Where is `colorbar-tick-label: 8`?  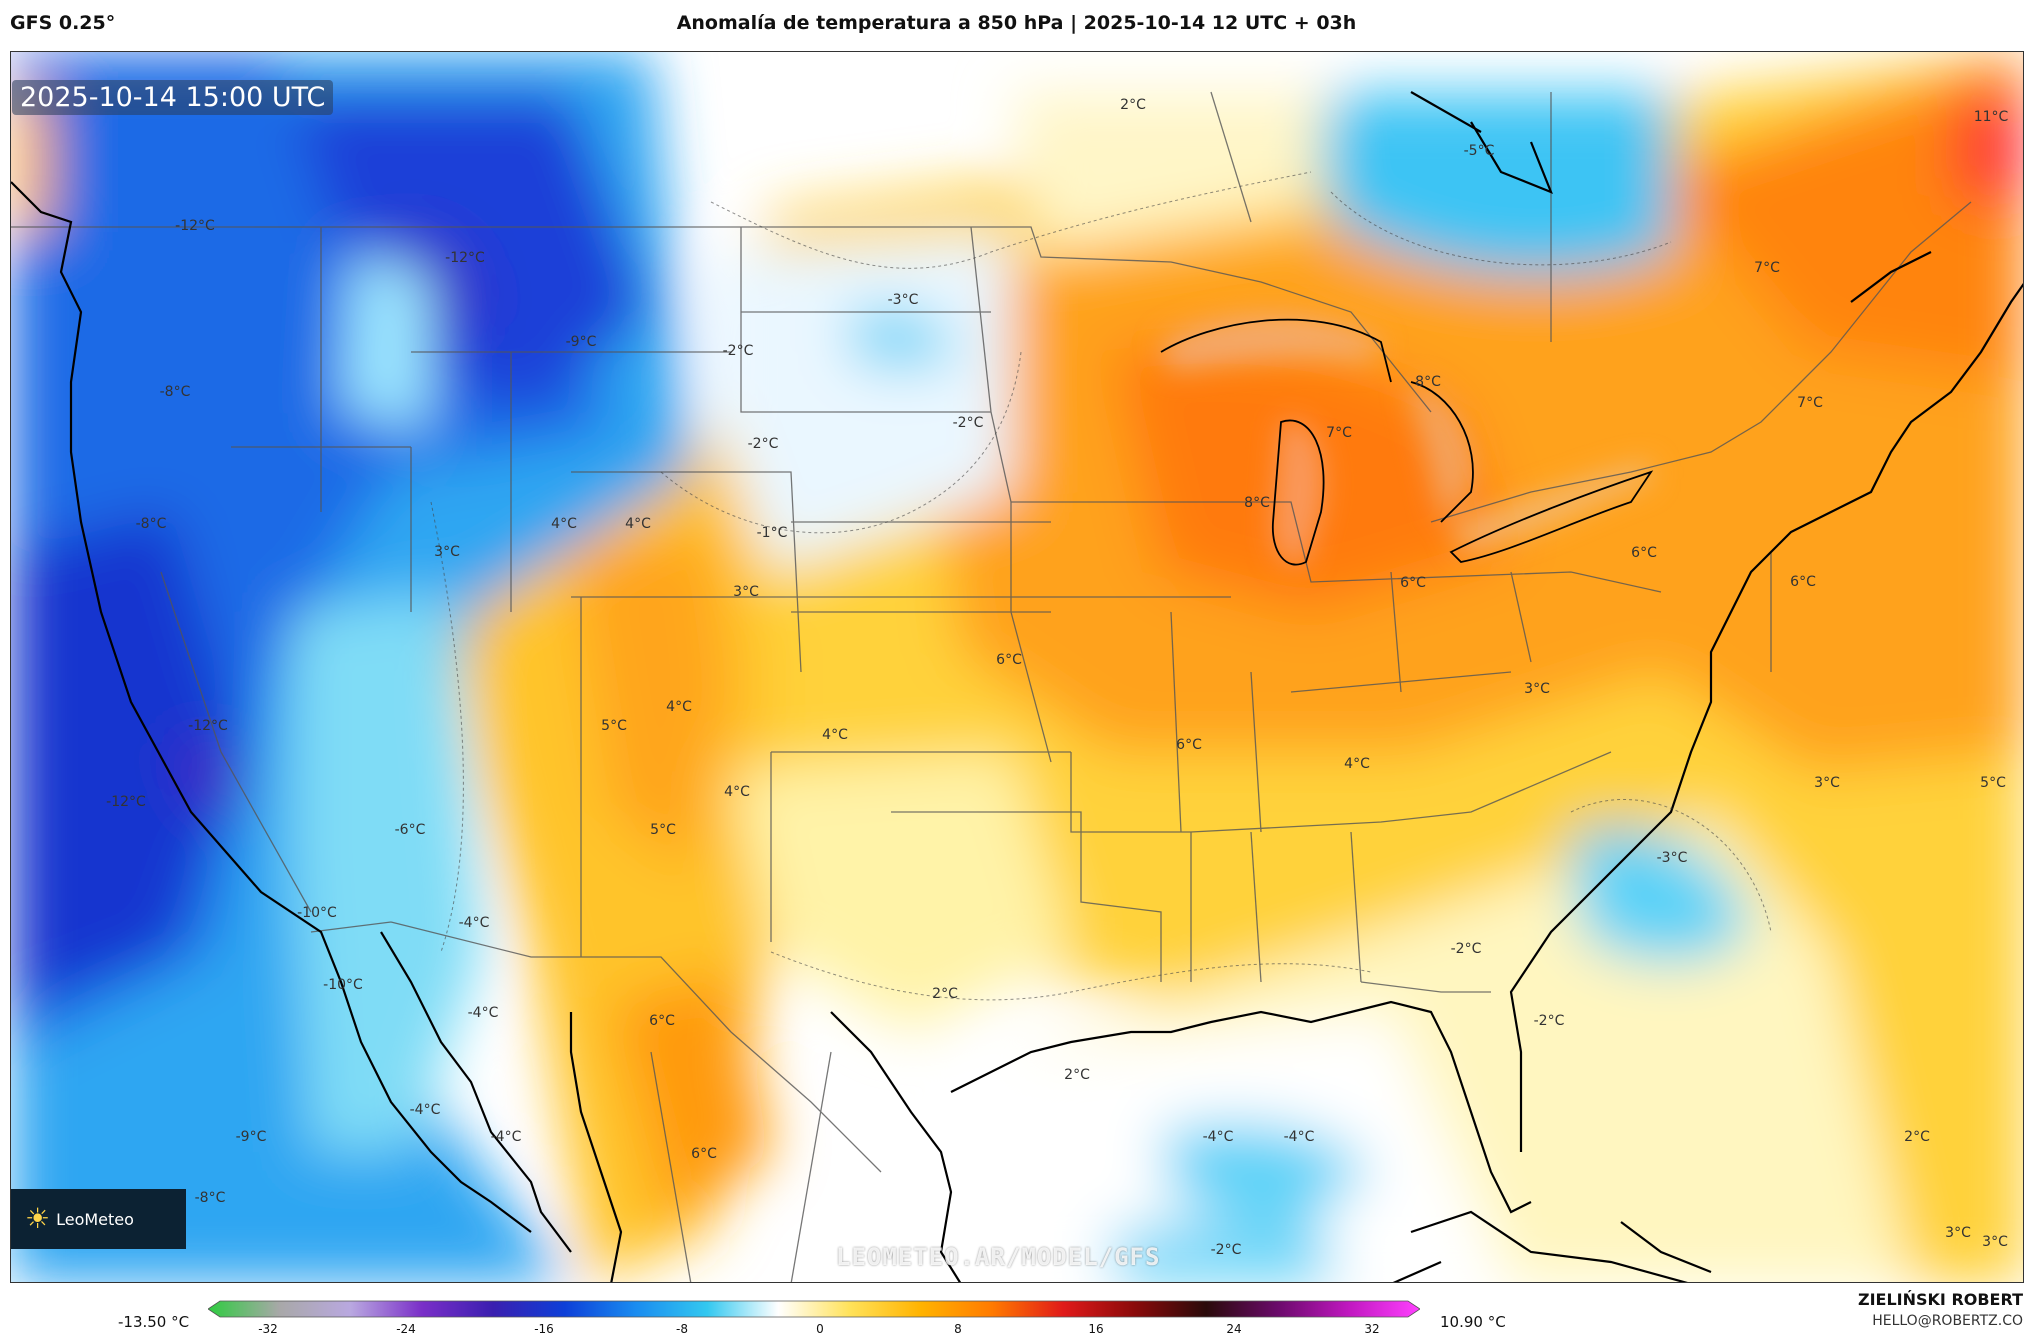 colorbar-tick-label: 8 is located at coordinates (958, 1329).